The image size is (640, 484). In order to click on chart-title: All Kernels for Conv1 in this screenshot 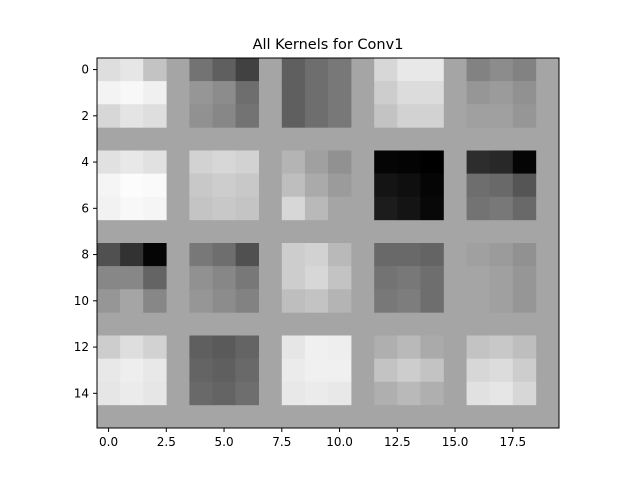, I will do `click(328, 45)`.